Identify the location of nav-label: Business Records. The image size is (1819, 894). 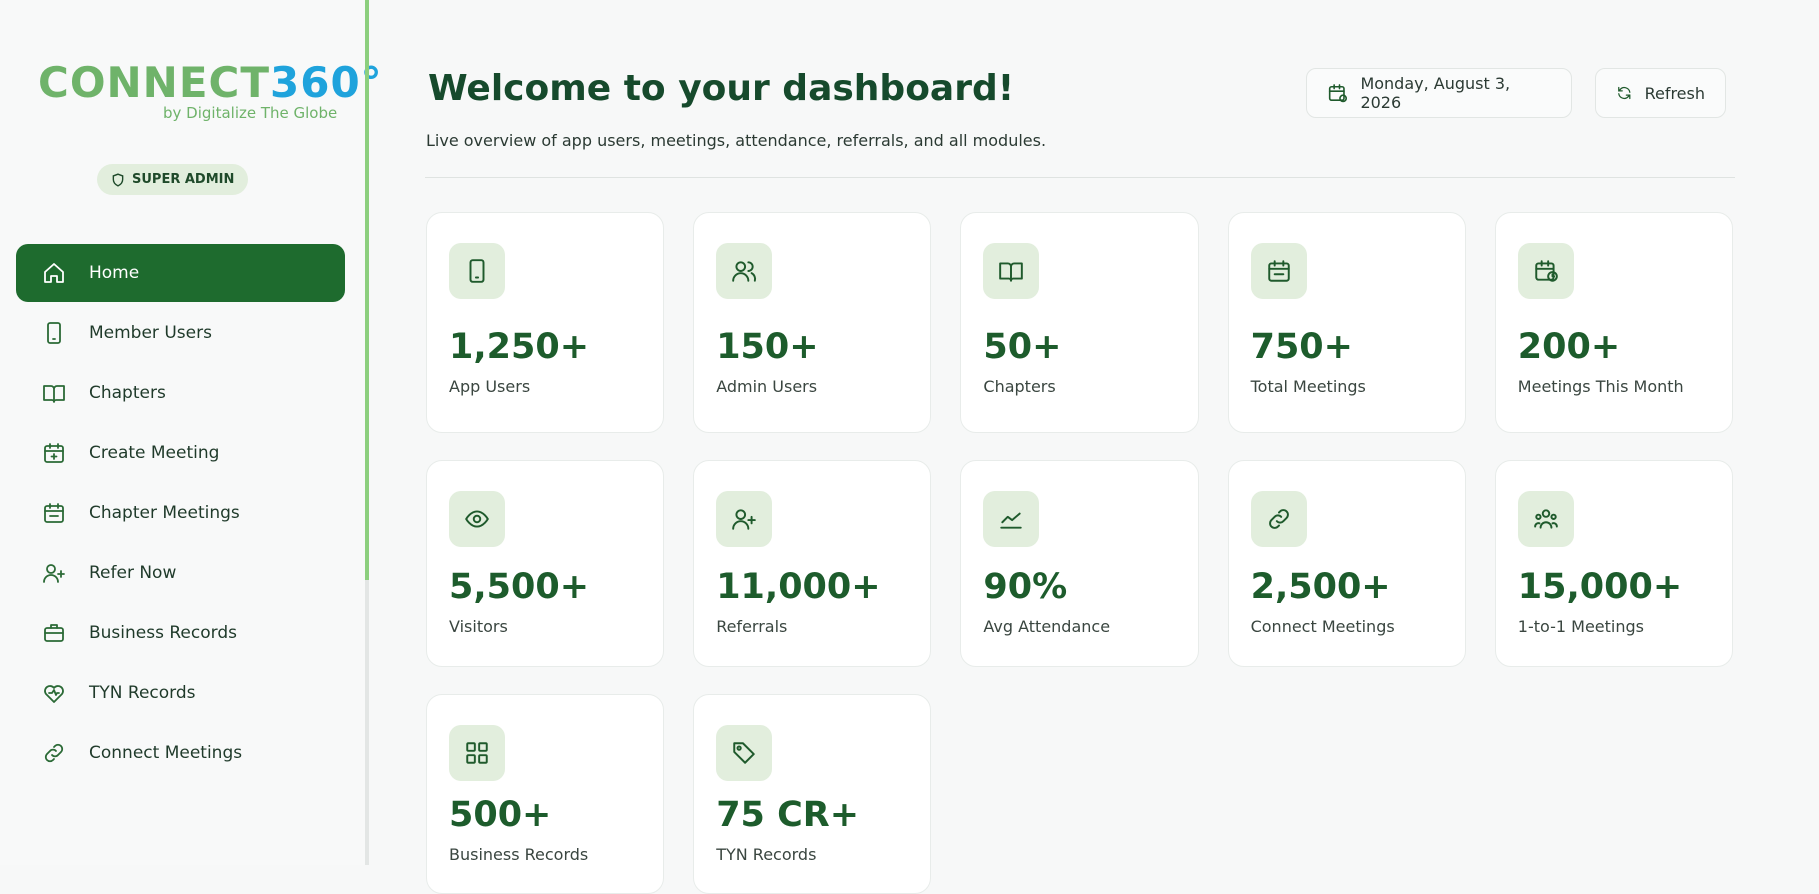
(163, 633).